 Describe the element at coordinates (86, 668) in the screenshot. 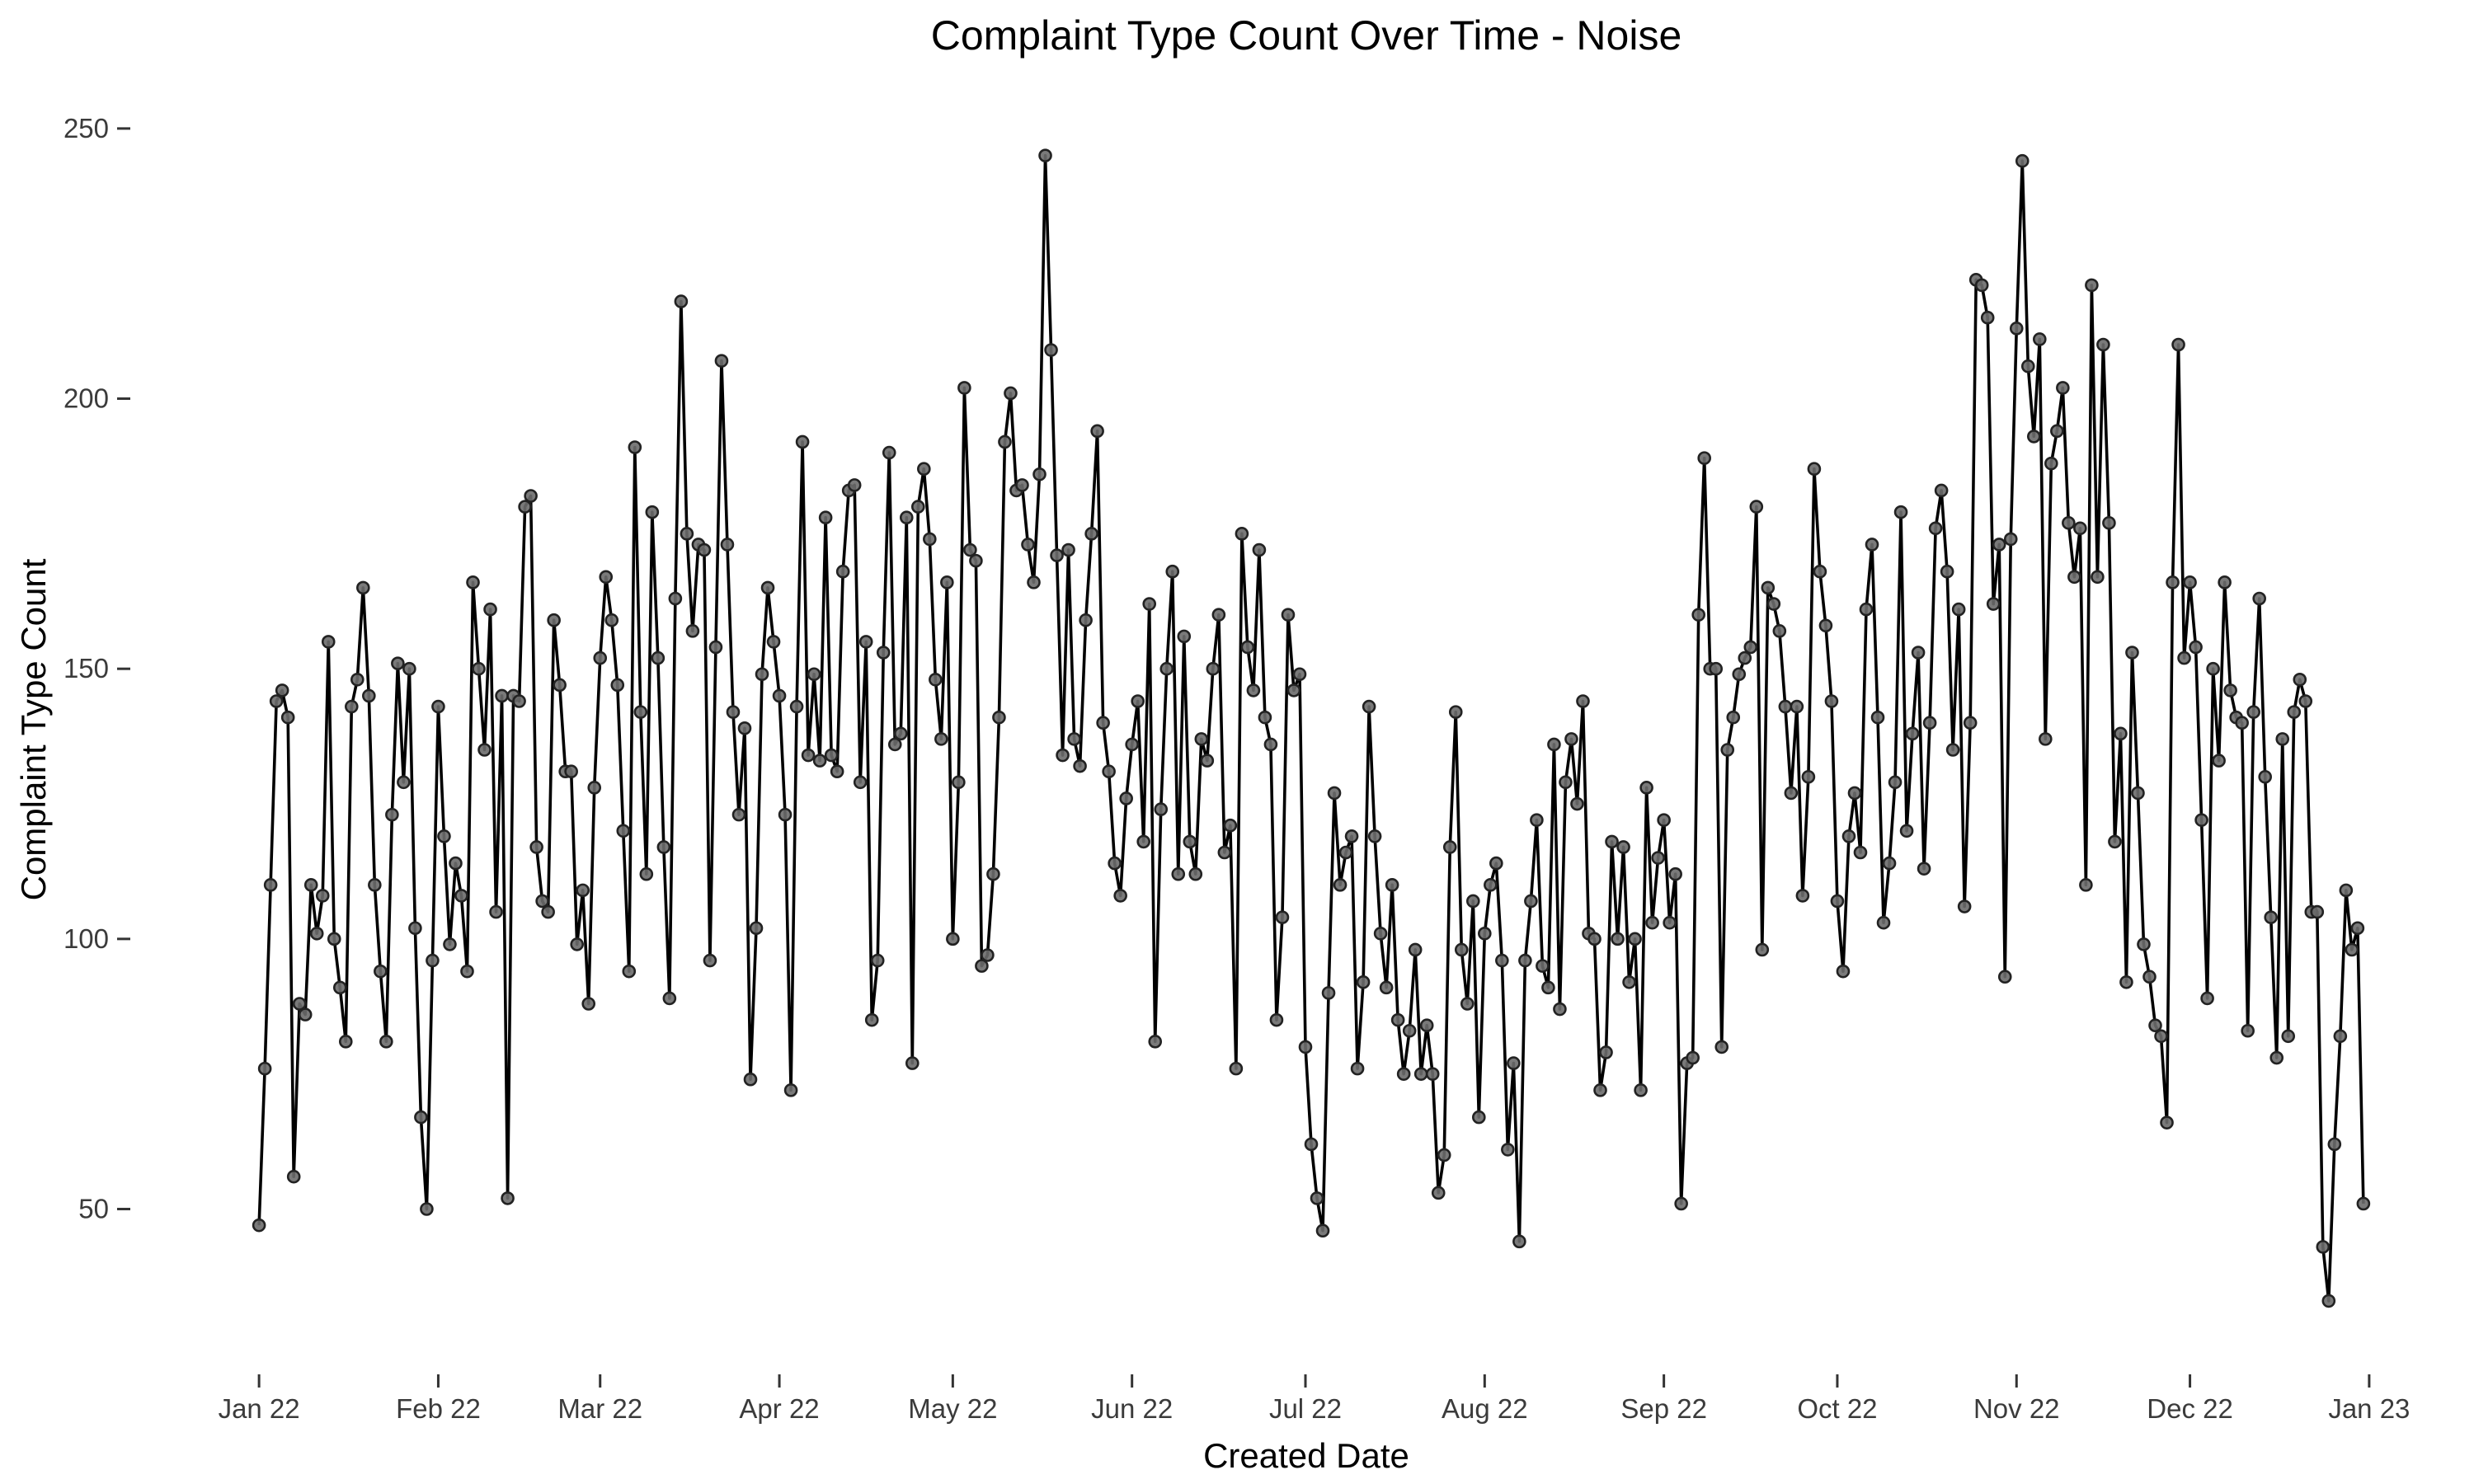

I see `y-tick-label: 150` at that location.